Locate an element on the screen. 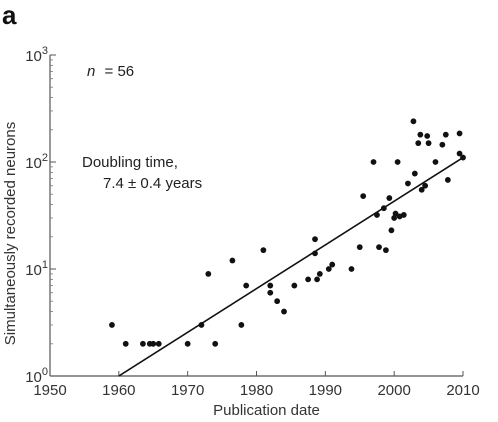 Image resolution: width=498 pixels, height=422 pixels. n-value: = 56 is located at coordinates (120, 71).